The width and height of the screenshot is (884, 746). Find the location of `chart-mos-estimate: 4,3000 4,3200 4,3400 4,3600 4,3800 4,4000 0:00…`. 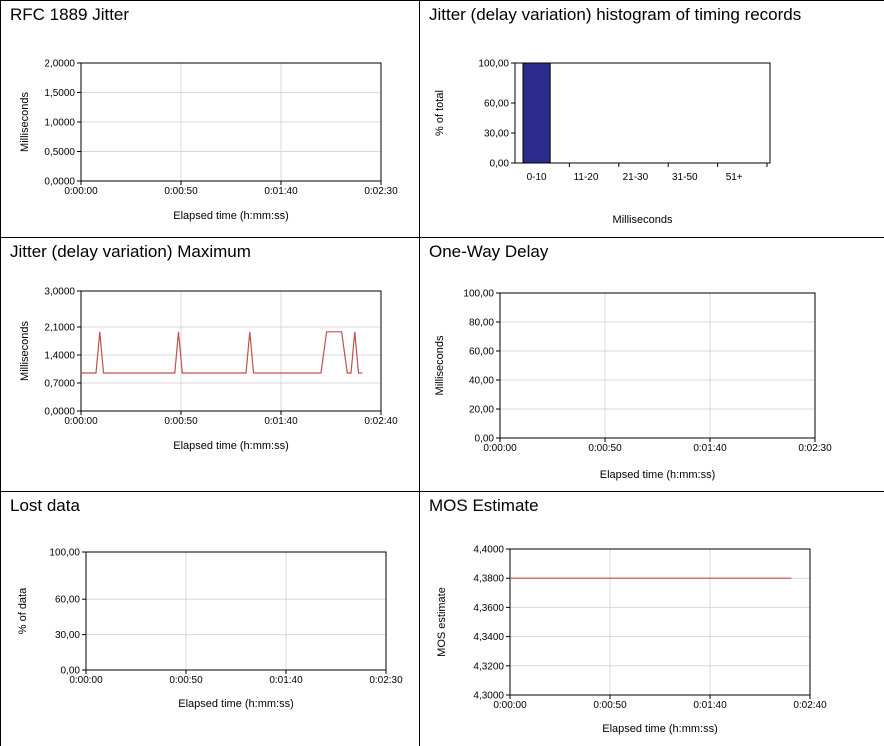

chart-mos-estimate: 4,3000 4,3200 4,3400 4,3600 4,3800 4,4000 0:00… is located at coordinates (631, 640).